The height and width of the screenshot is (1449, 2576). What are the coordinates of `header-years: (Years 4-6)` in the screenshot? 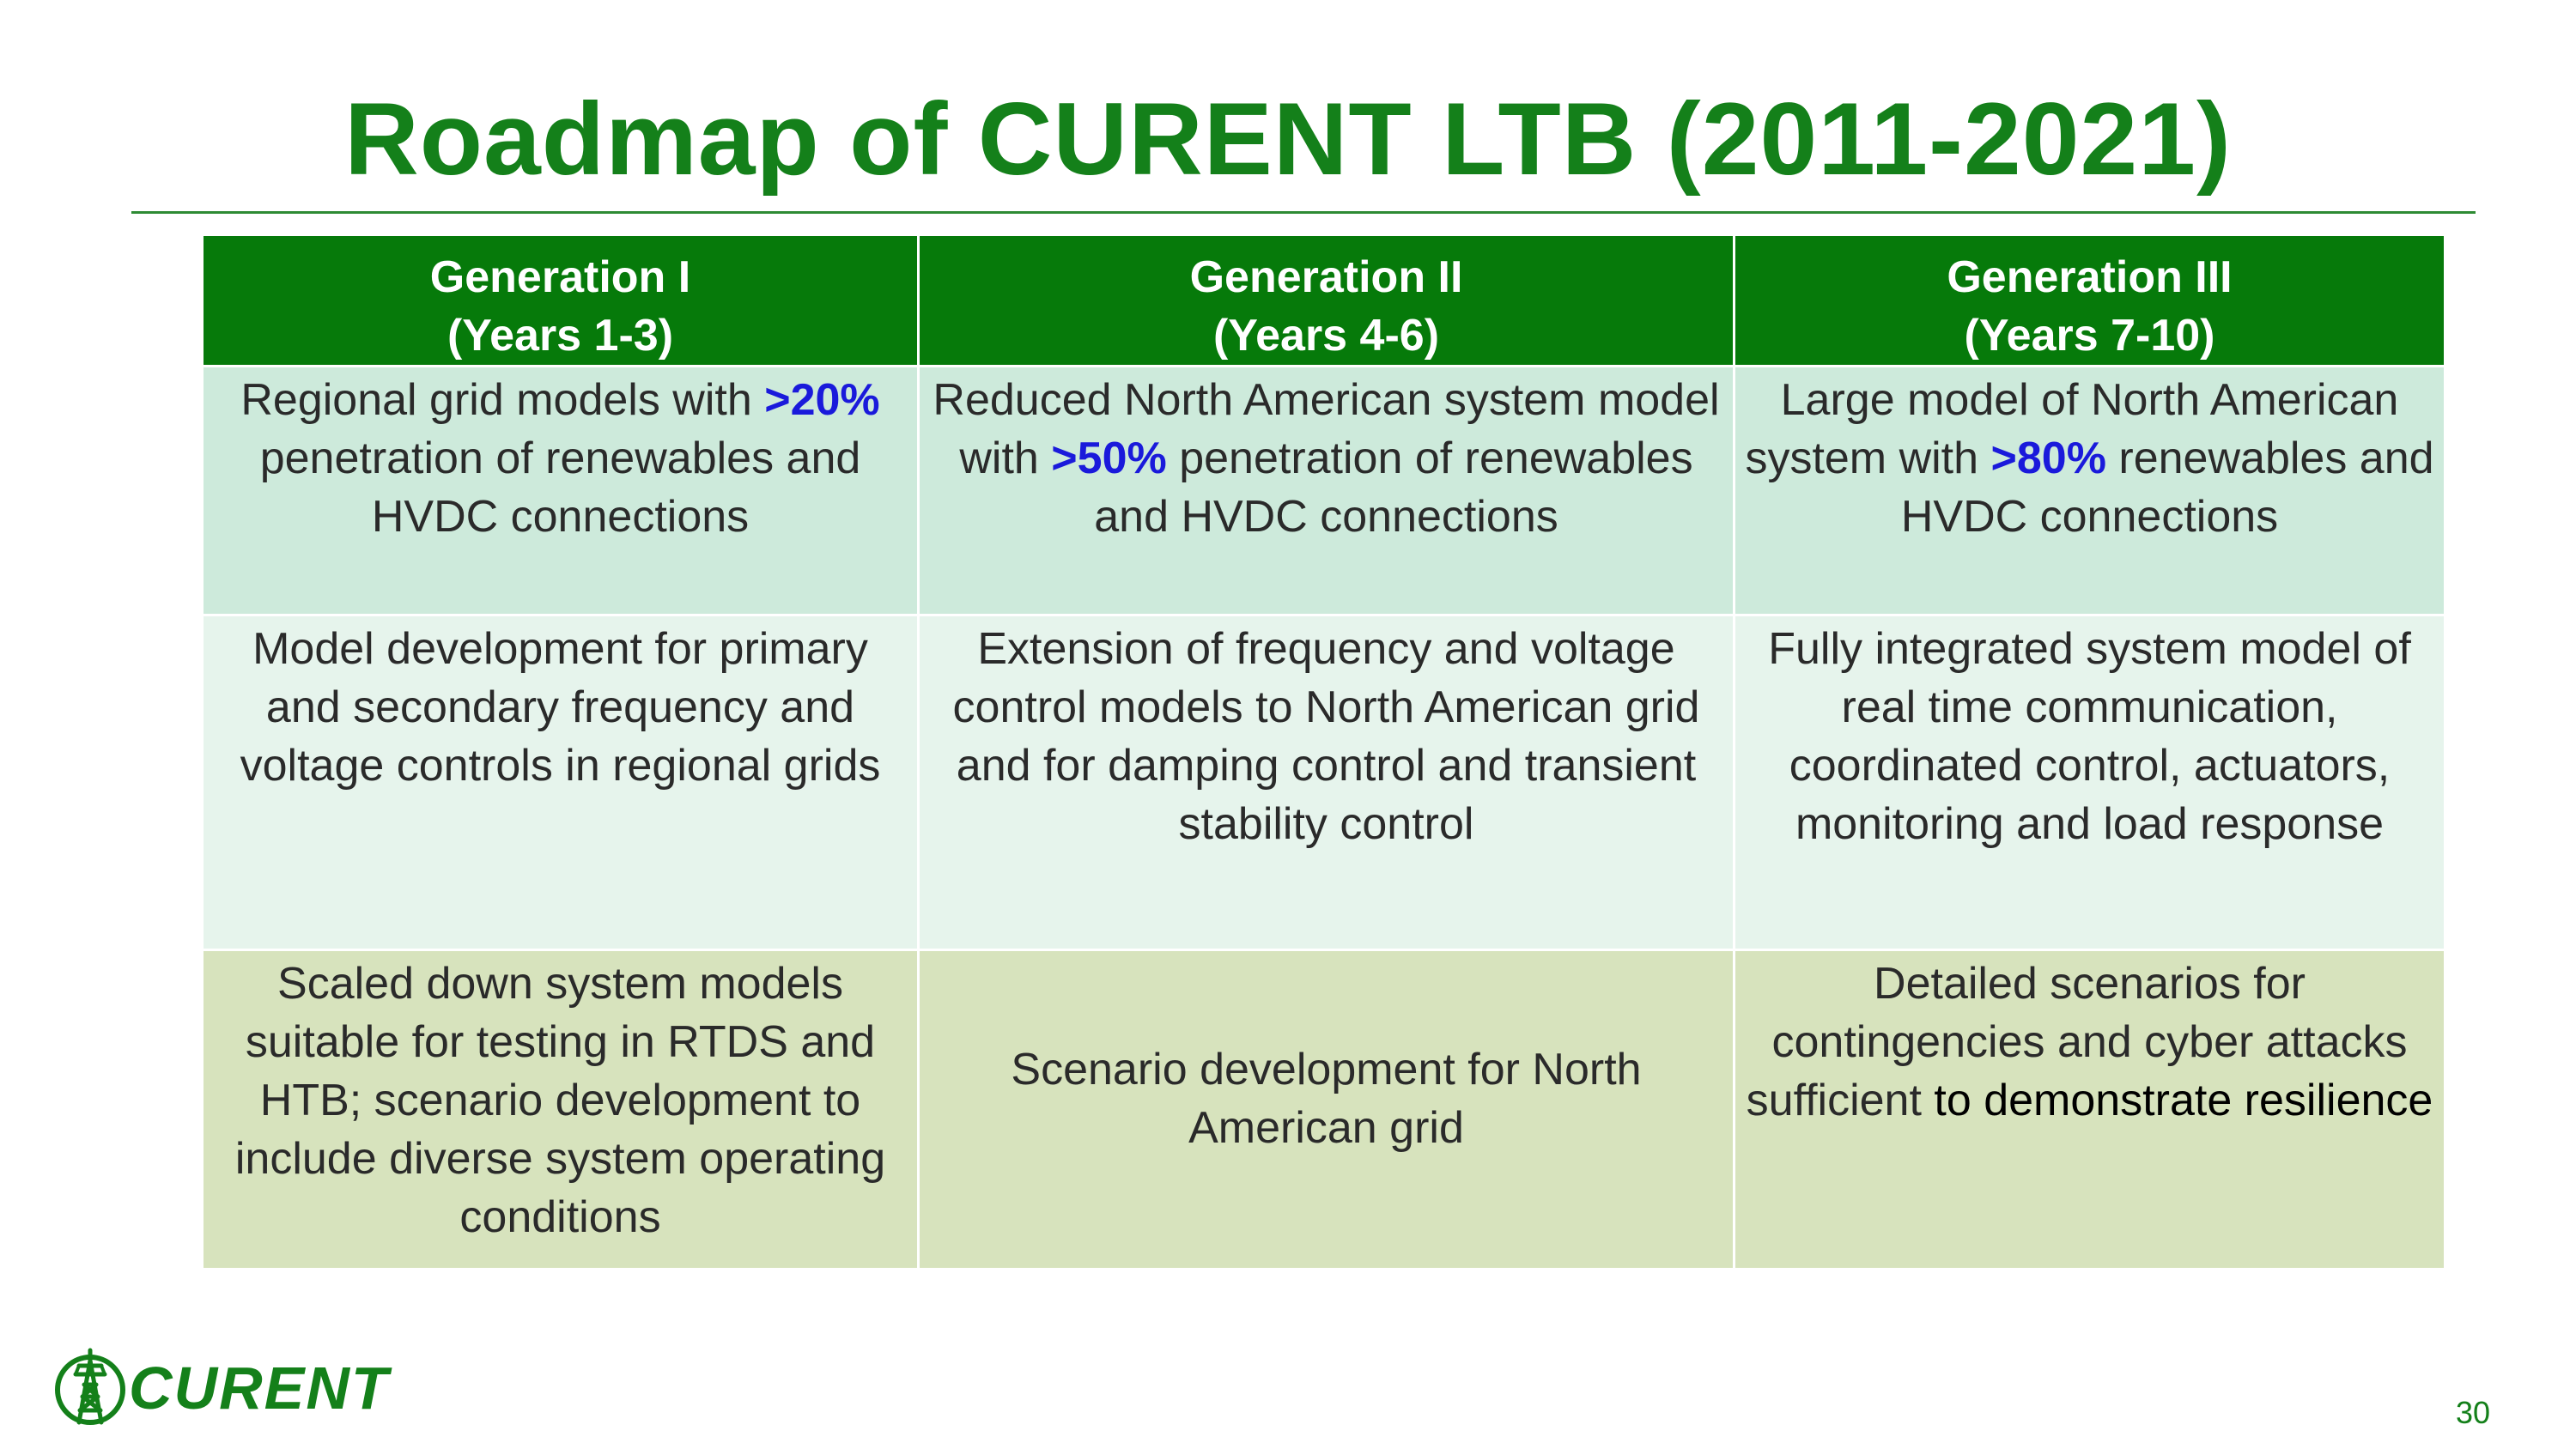 It's located at (1326, 336).